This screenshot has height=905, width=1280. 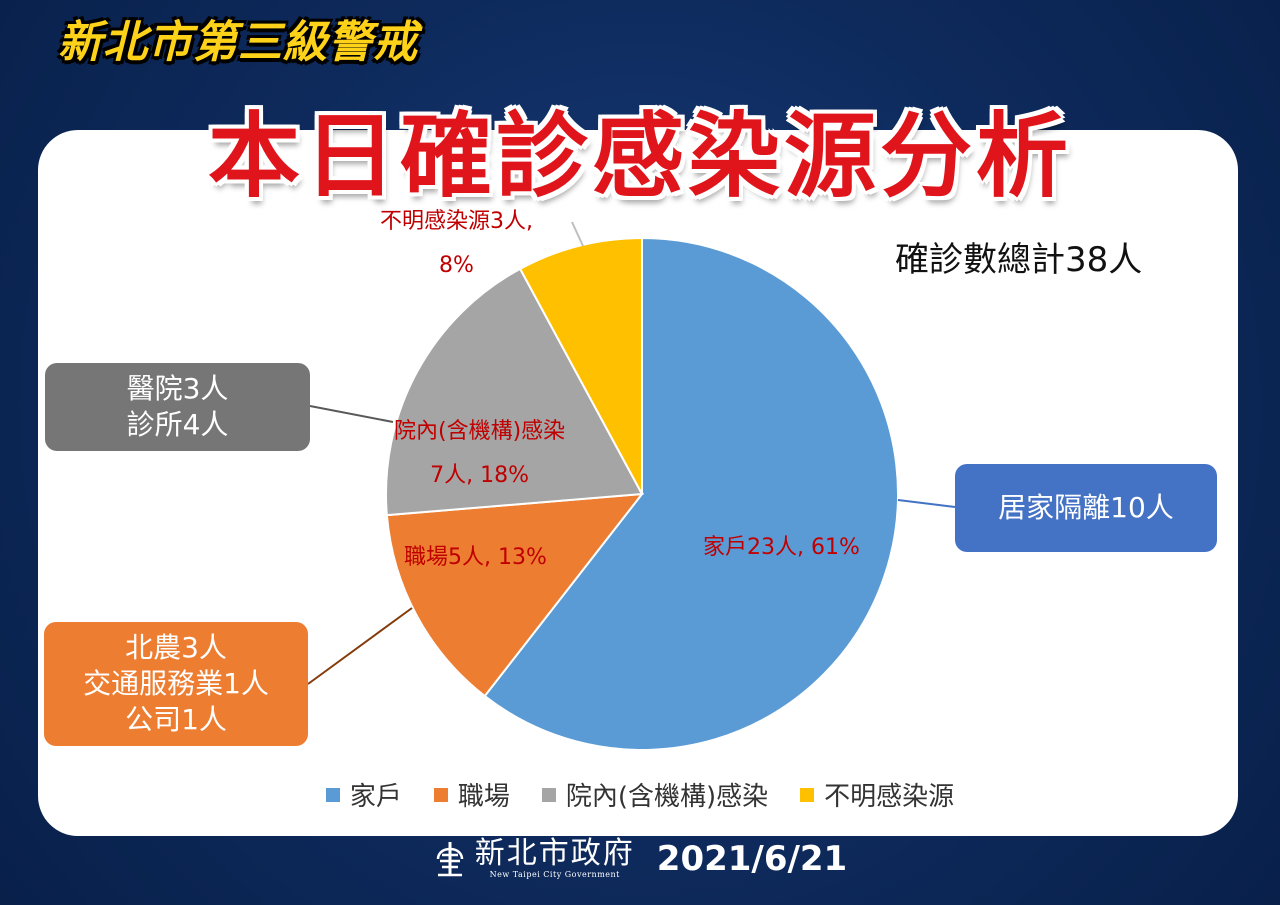 What do you see at coordinates (752, 858) in the screenshot?
I see `report-date: 2021/6/21` at bounding box center [752, 858].